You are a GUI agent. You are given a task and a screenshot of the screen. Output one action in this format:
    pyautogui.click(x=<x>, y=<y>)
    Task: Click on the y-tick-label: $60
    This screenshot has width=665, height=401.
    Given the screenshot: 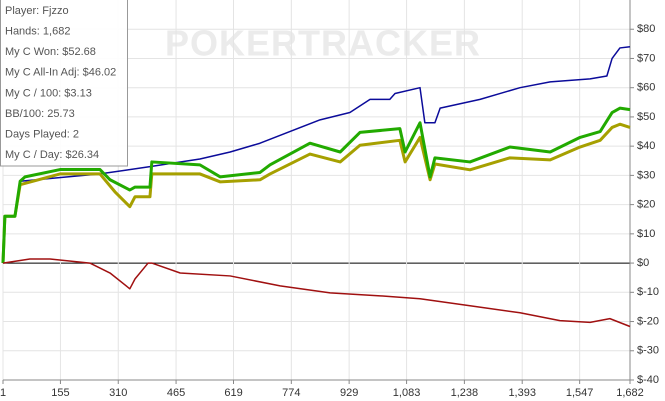 What is the action you would take?
    pyautogui.click(x=646, y=88)
    